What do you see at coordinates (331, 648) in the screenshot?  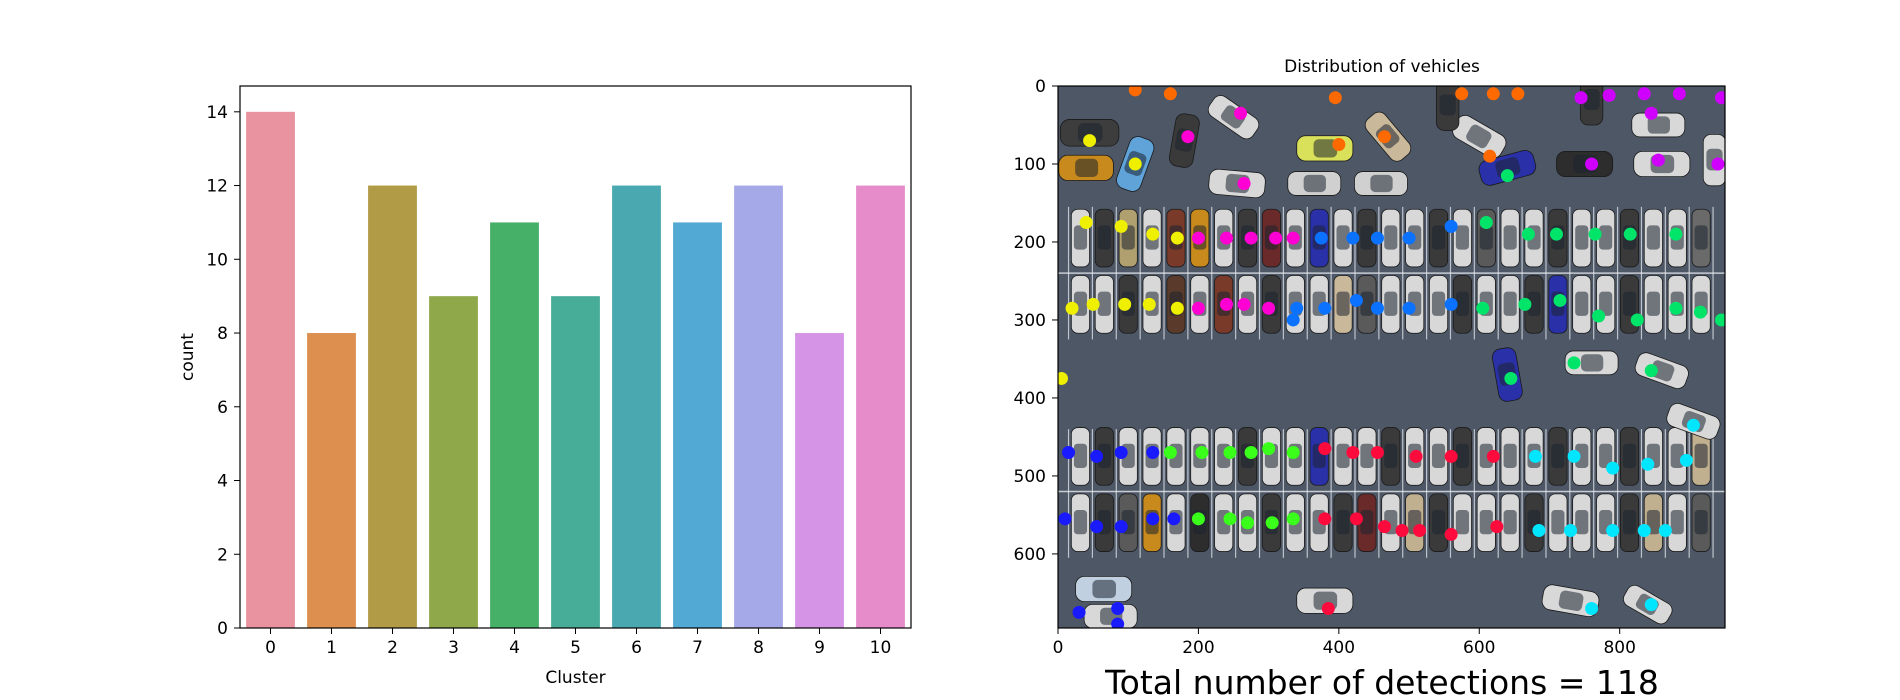 I see `x-tick-label: 1` at bounding box center [331, 648].